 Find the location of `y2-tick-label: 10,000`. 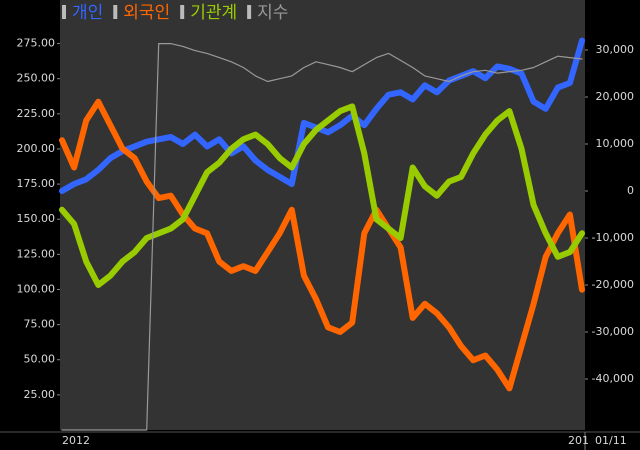

y2-tick-label: 10,000 is located at coordinates (615, 143).